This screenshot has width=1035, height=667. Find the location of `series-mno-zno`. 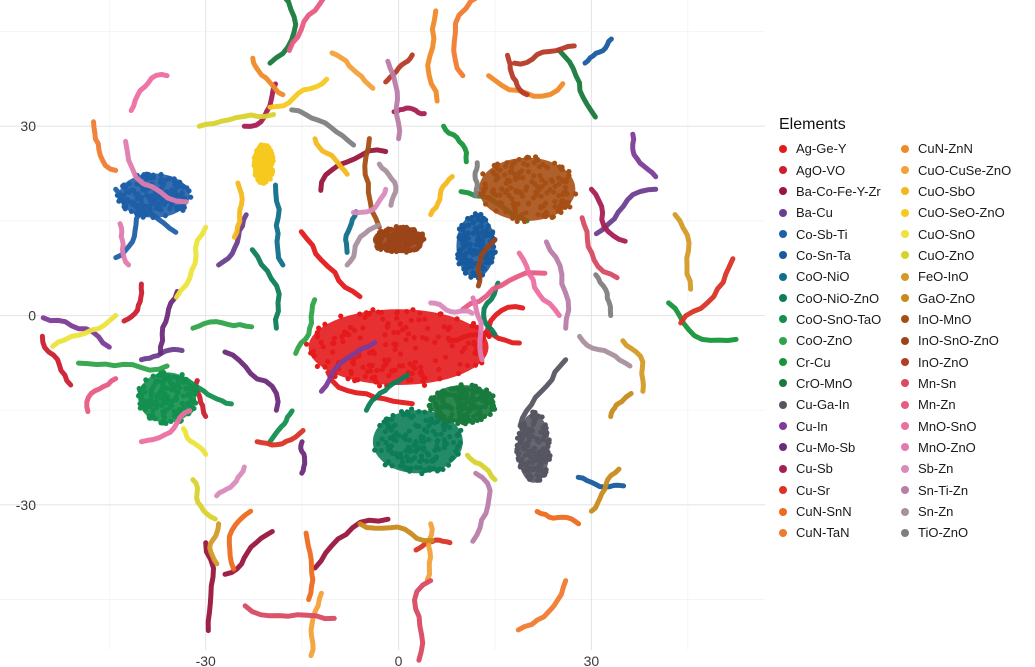

series-mno-zno is located at coordinates (301, 250).